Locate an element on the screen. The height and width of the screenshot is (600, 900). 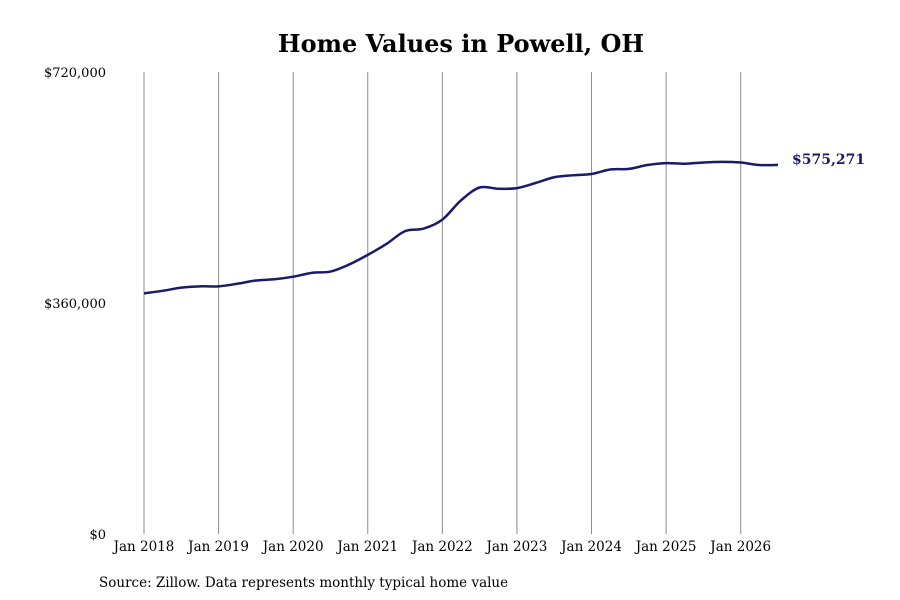
chart-title: Home Values in Powell, OH is located at coordinates (461, 43).